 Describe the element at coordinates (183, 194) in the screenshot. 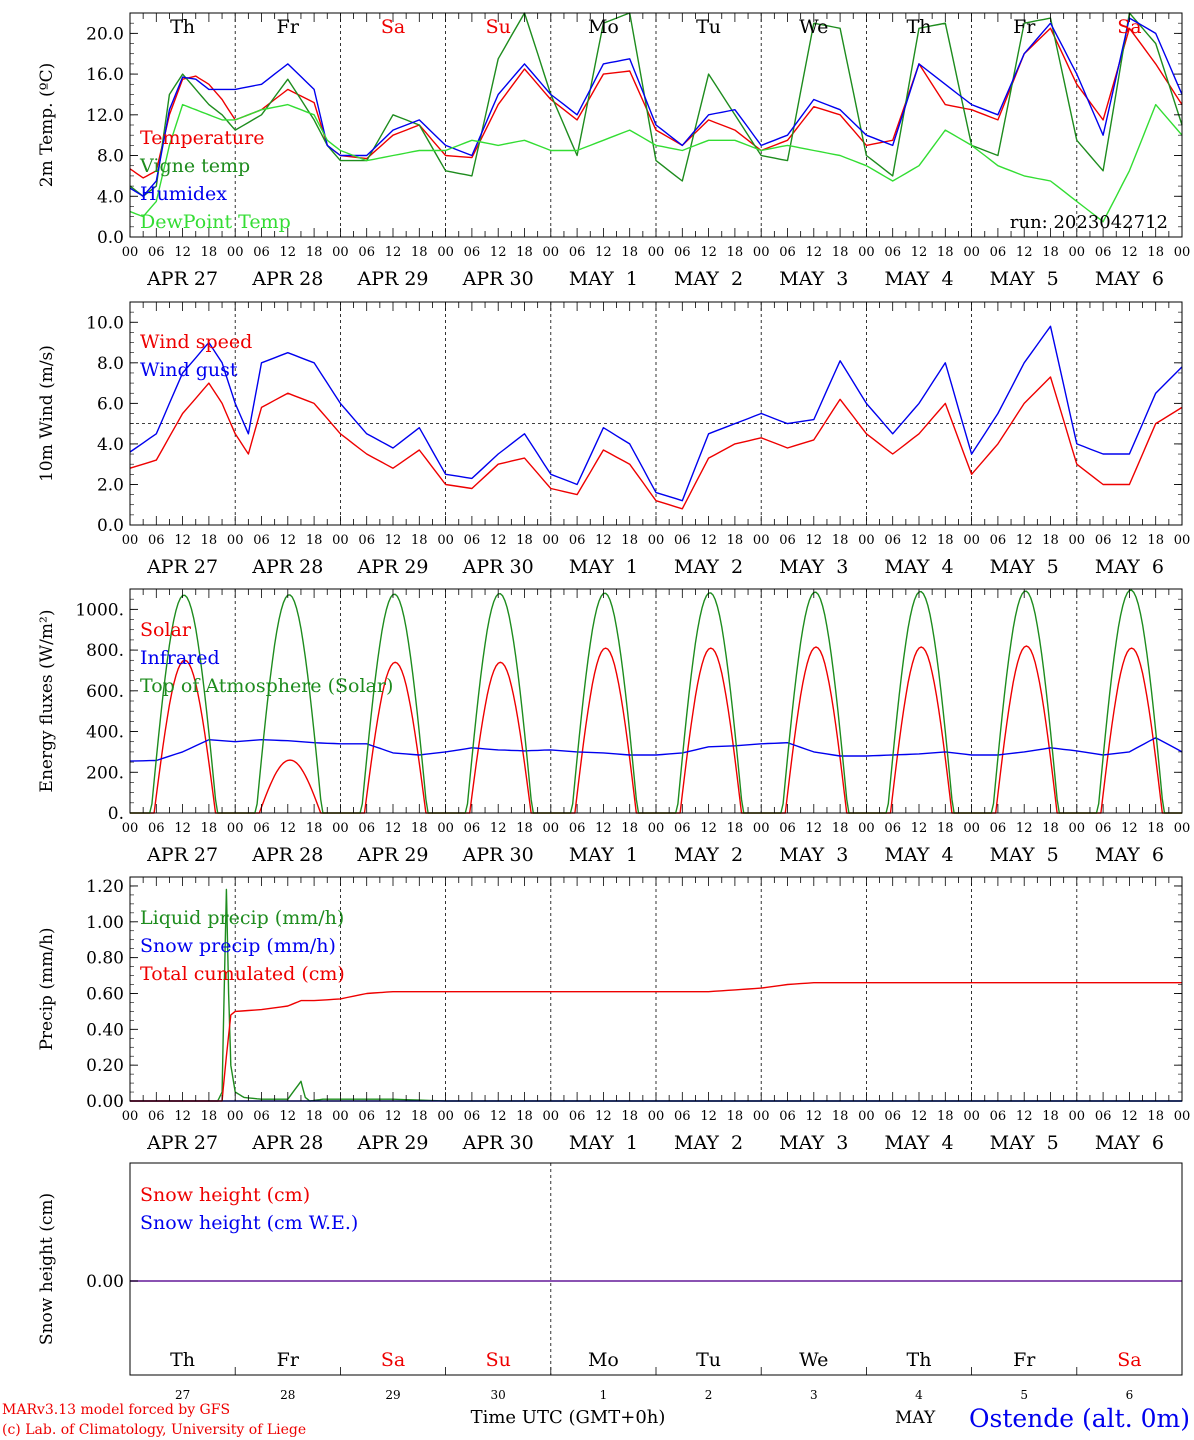

I see `legend-entry: Humidex` at that location.